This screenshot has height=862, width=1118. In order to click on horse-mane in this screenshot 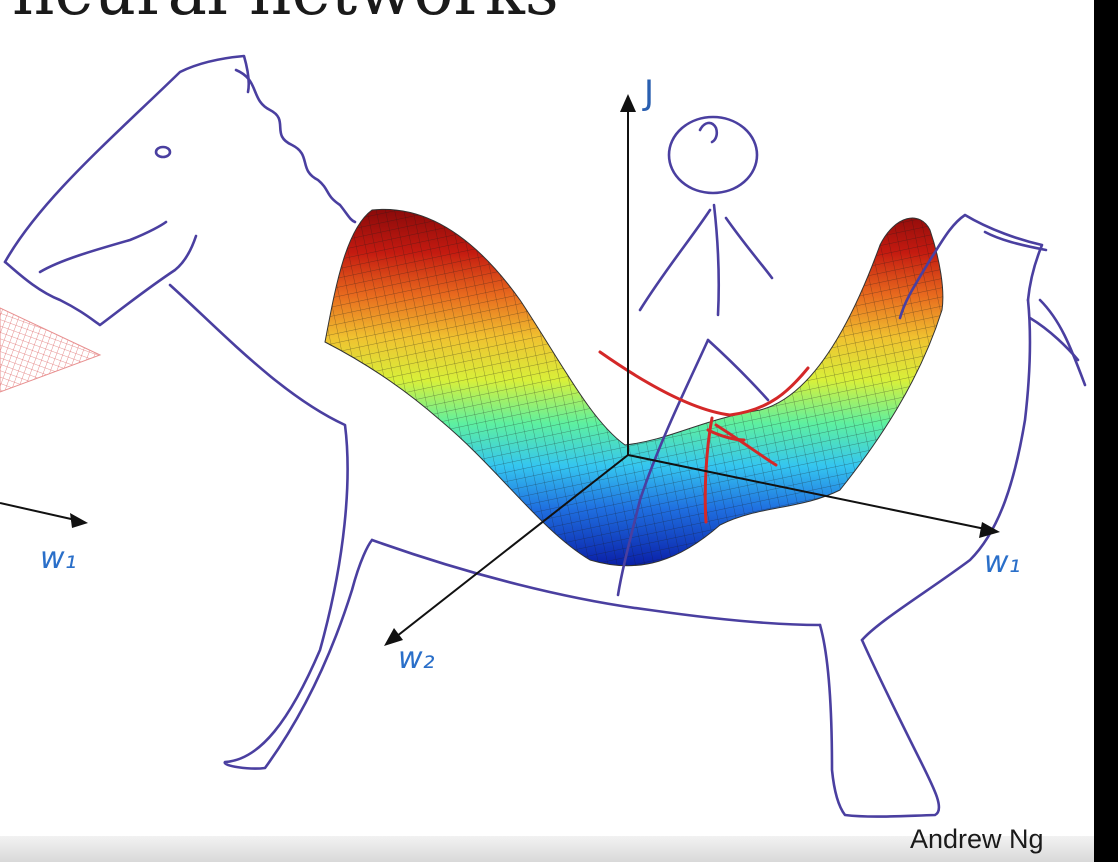, I will do `click(295, 146)`.